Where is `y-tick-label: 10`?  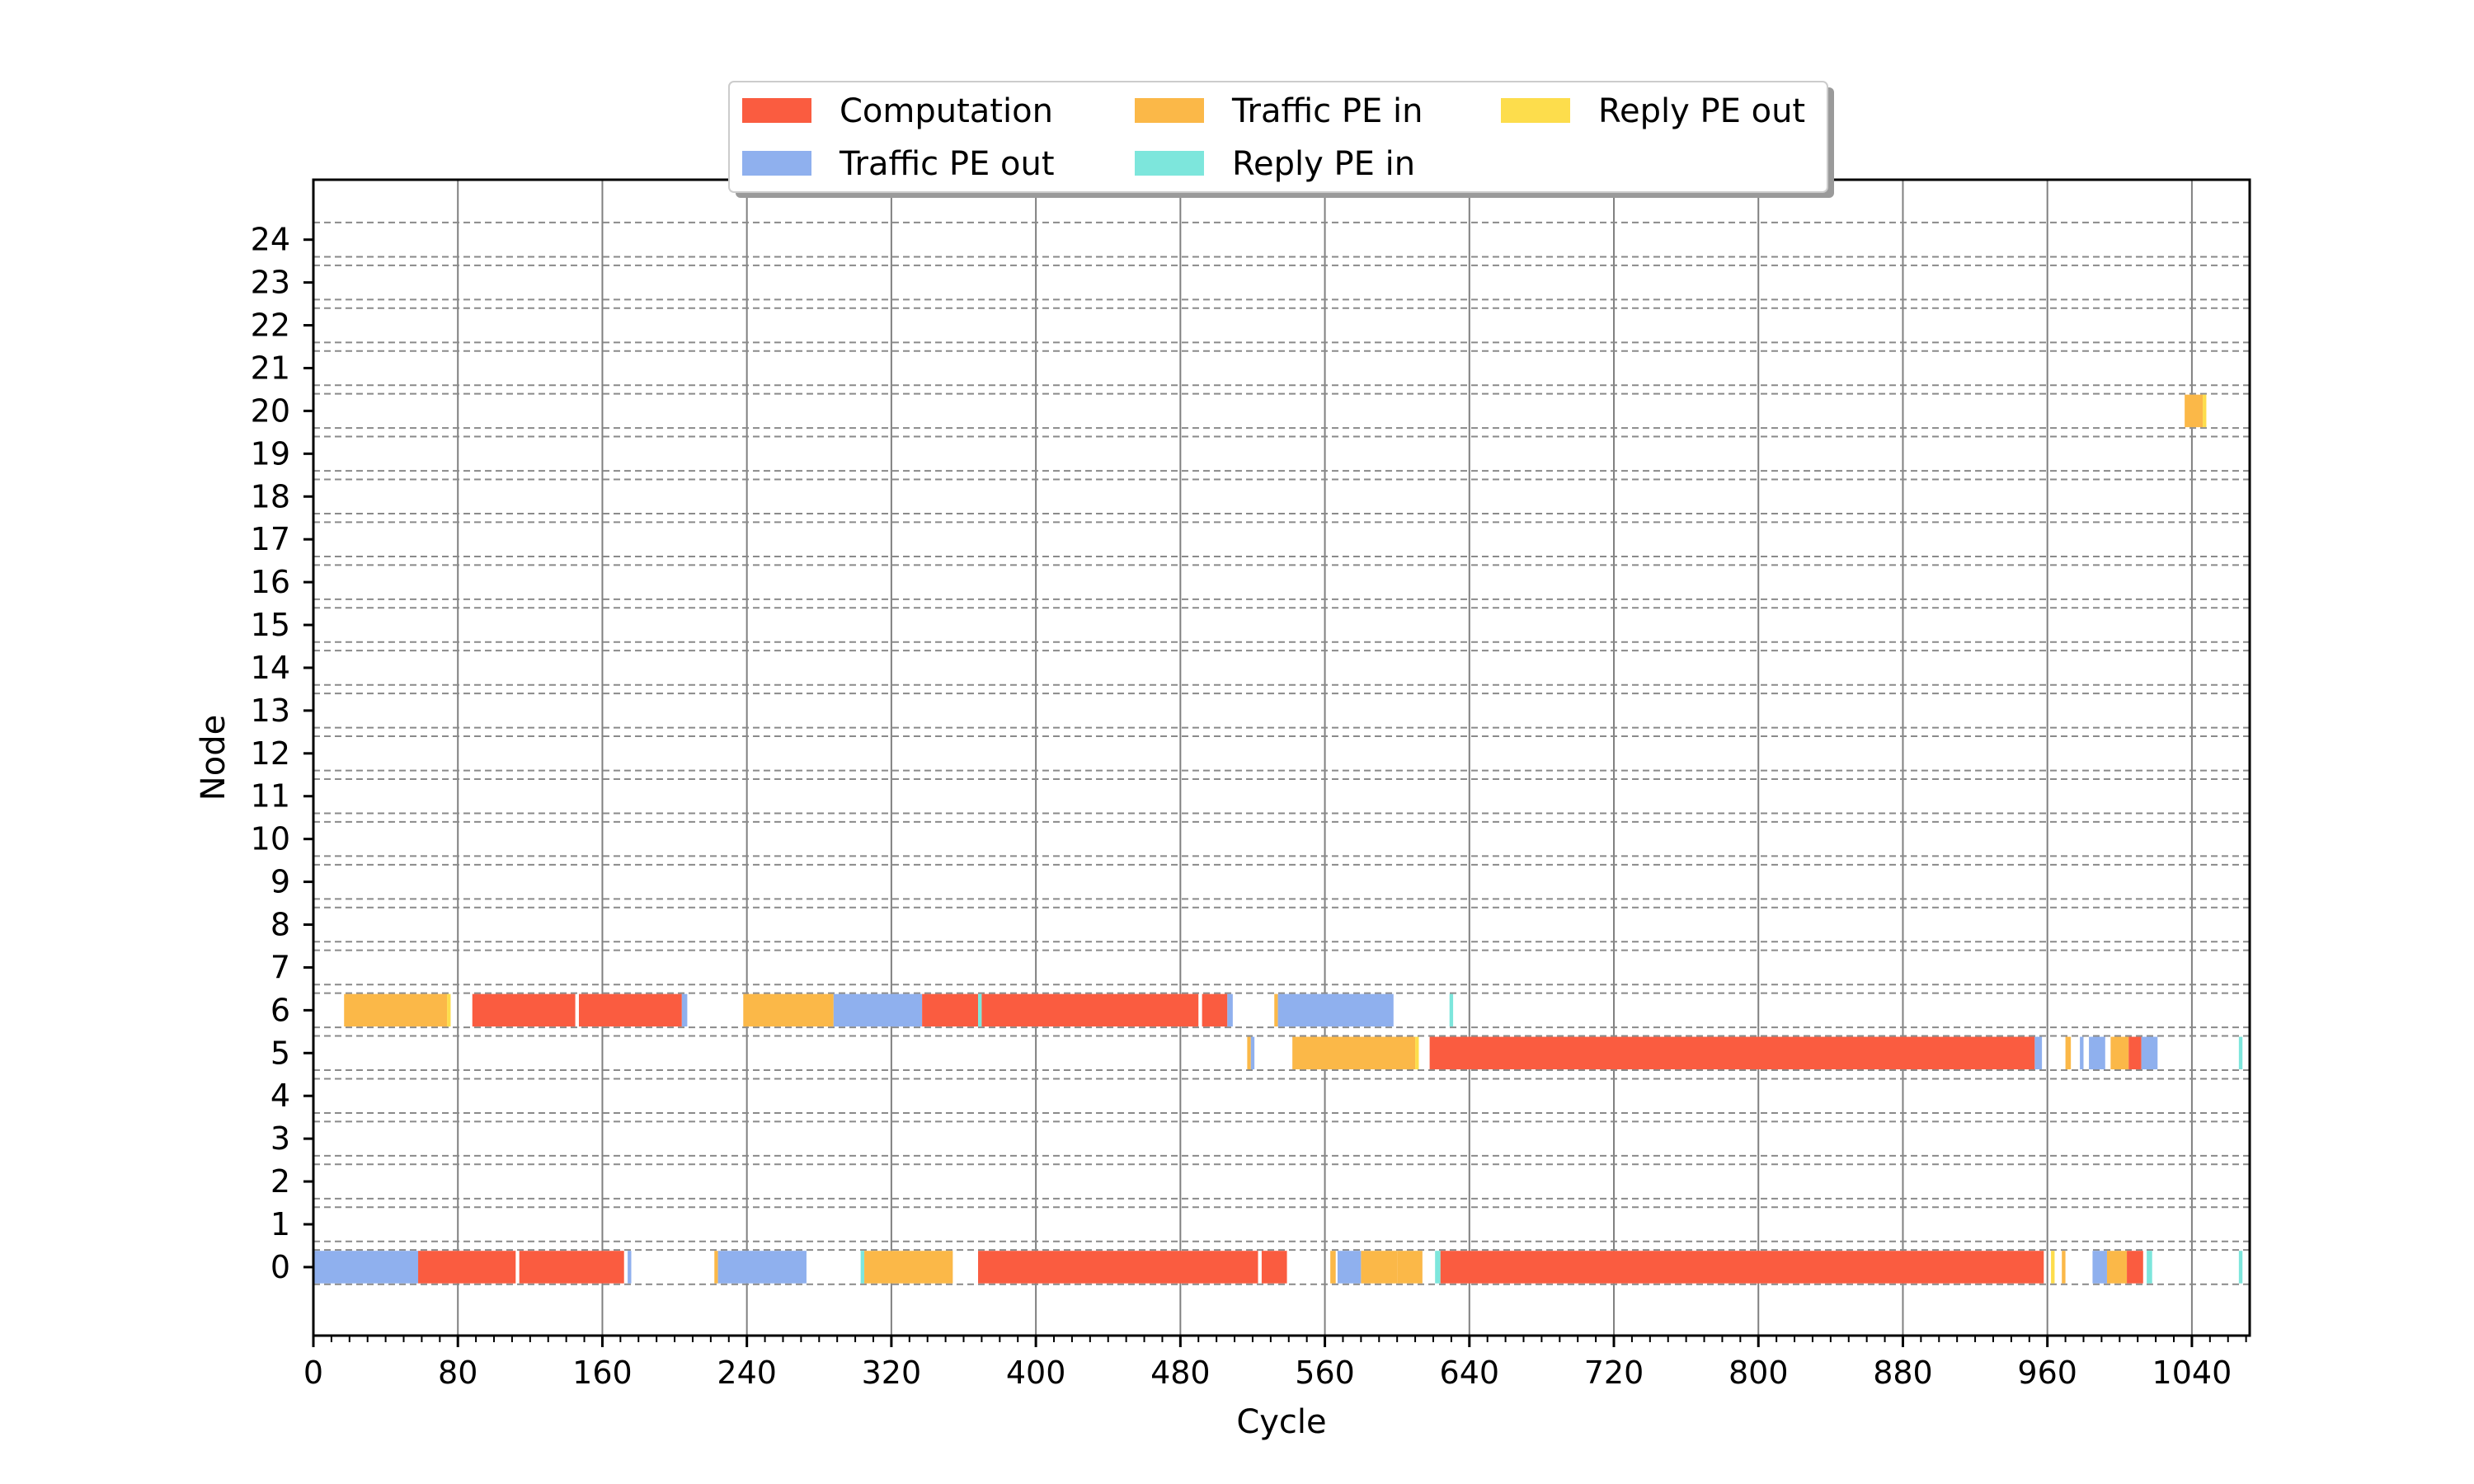 y-tick-label: 10 is located at coordinates (270, 839).